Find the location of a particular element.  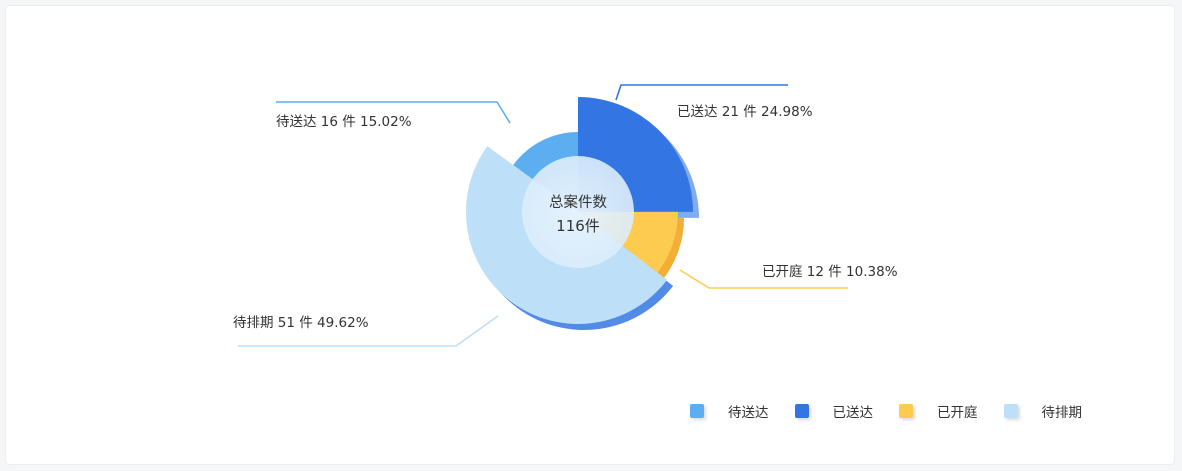

leader-line-delivered is located at coordinates (701, 92).